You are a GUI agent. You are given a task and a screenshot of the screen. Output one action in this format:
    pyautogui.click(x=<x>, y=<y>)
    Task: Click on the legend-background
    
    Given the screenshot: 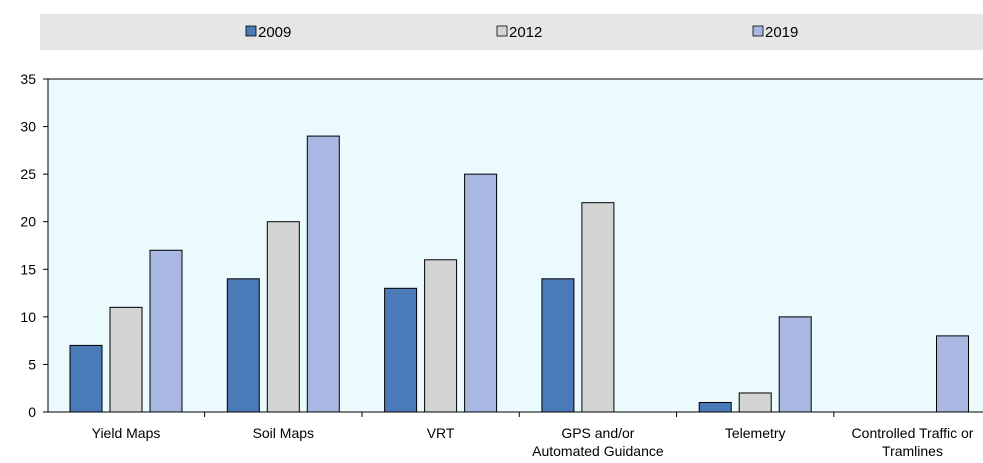 What is the action you would take?
    pyautogui.click(x=511, y=32)
    